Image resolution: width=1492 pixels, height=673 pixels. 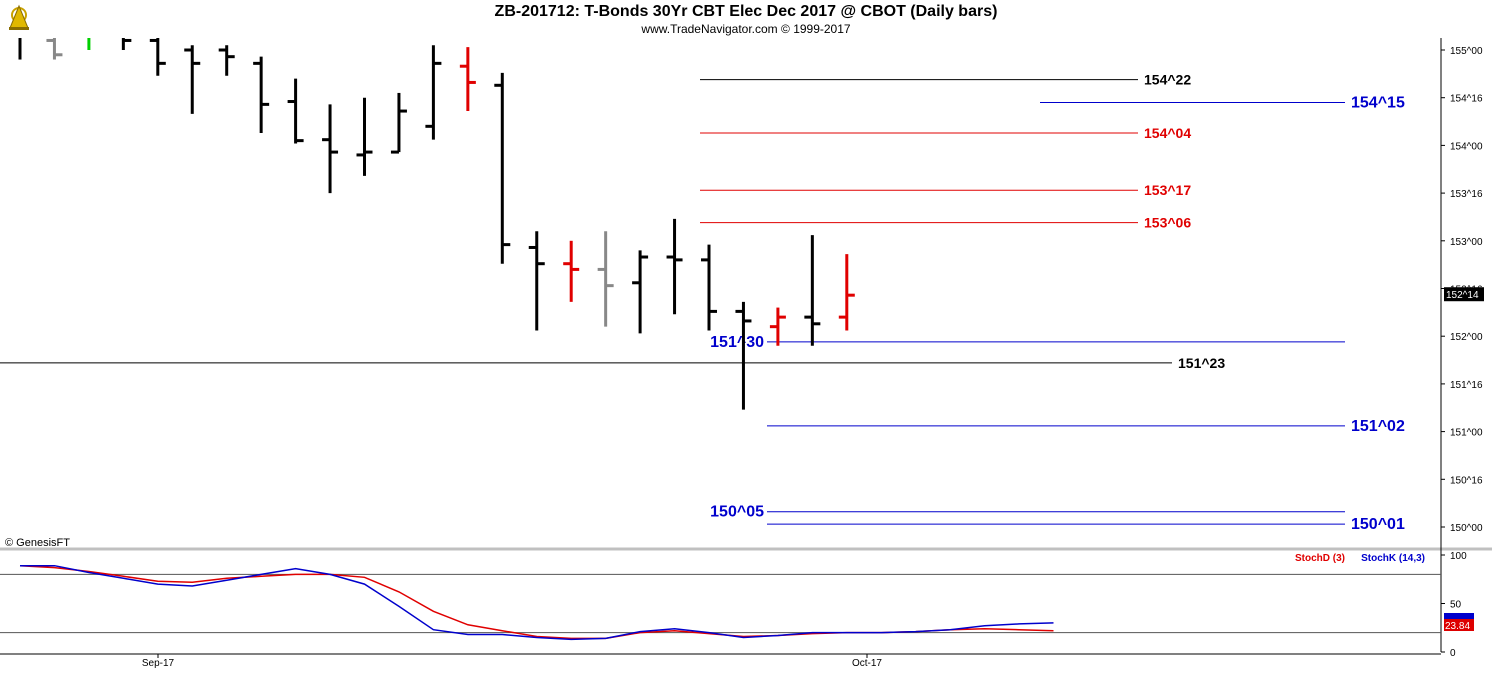 What do you see at coordinates (1453, 653) in the screenshot?
I see `stoch-tick-label: 0` at bounding box center [1453, 653].